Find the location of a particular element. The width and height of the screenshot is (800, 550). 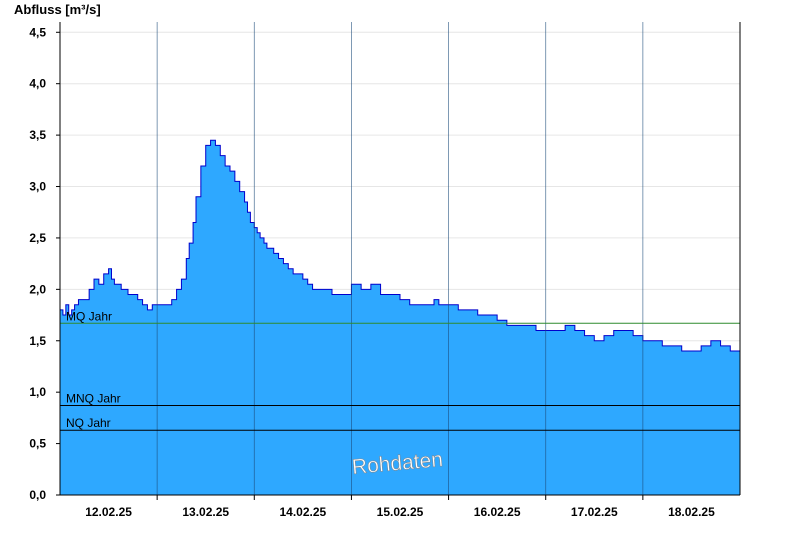

y-tick-label: 3,5 is located at coordinates (37, 135).